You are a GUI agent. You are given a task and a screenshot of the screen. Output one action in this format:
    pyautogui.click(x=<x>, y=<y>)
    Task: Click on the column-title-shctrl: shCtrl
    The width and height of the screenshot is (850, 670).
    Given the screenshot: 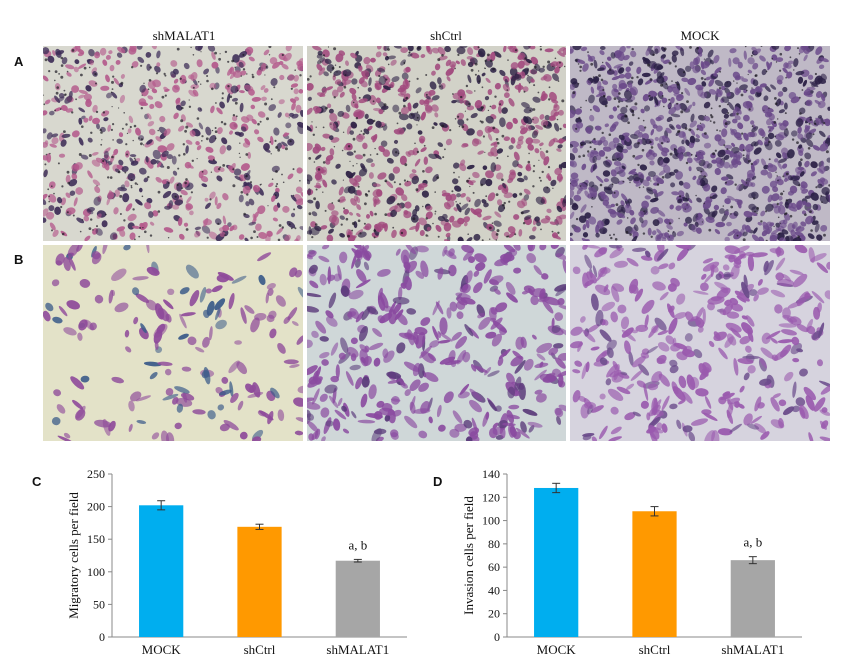 What is the action you would take?
    pyautogui.click(x=446, y=35)
    